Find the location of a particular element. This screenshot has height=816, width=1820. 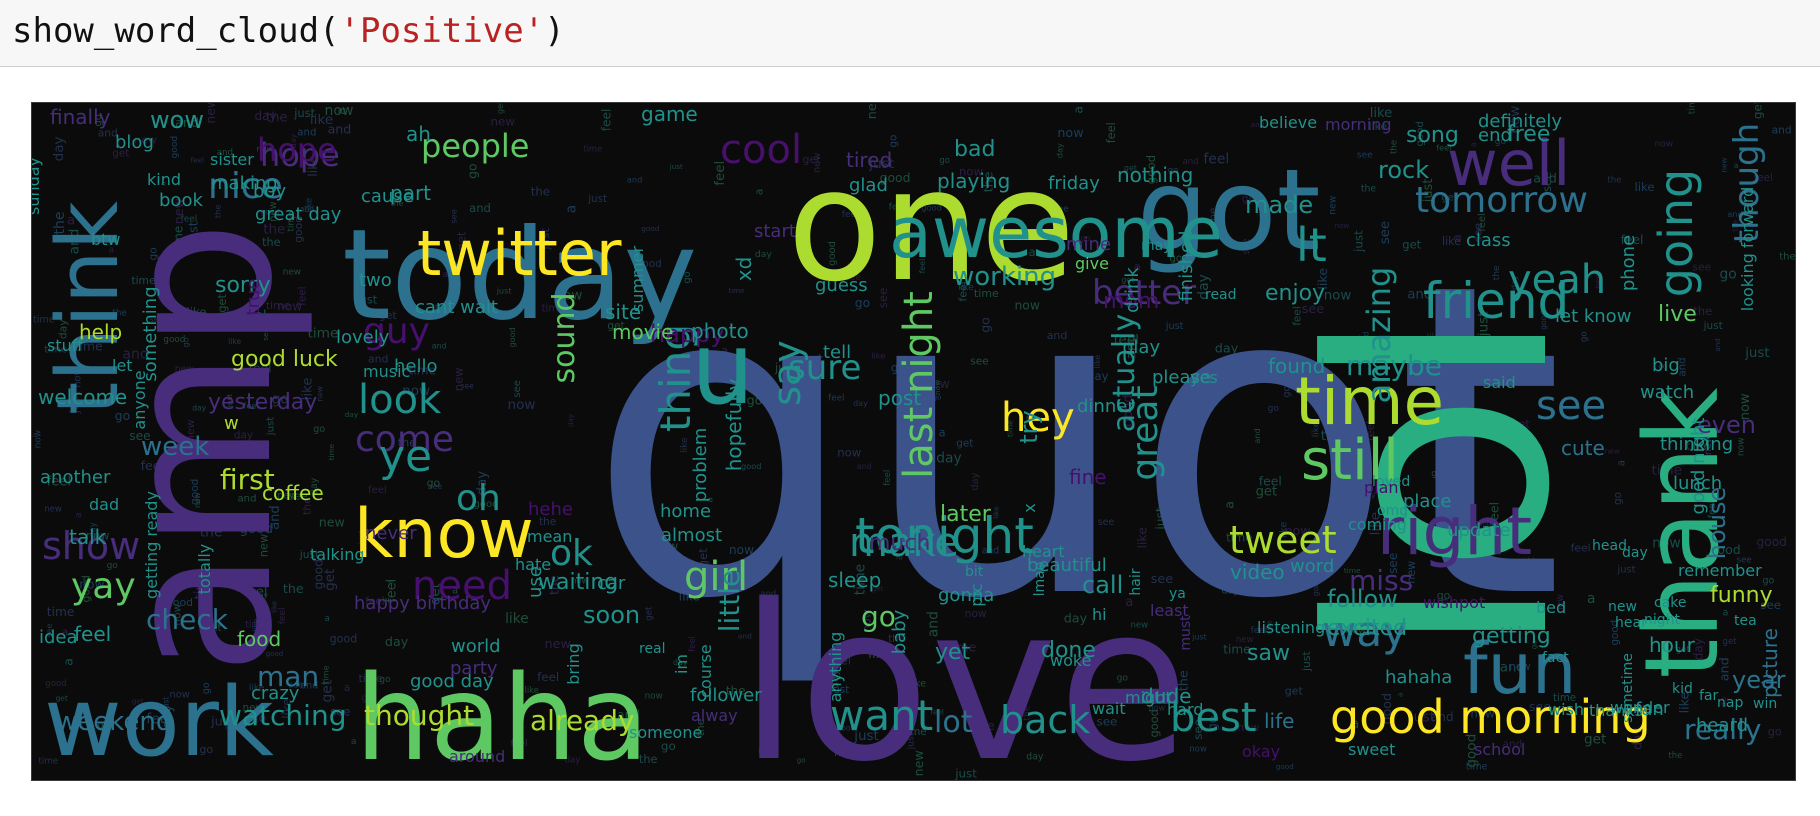

cloud-word: though is located at coordinates (1747, 183).